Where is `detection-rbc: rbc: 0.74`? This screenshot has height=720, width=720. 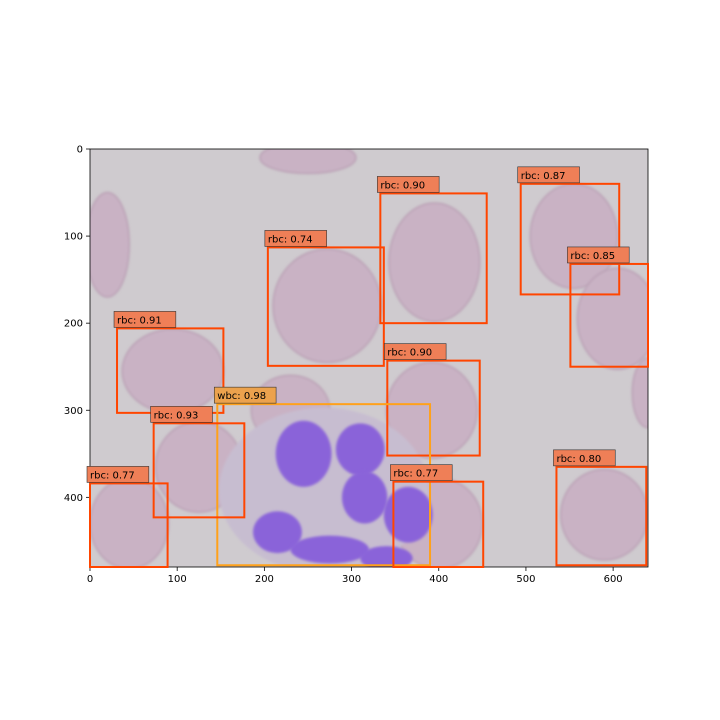 detection-rbc: rbc: 0.74 is located at coordinates (324, 298).